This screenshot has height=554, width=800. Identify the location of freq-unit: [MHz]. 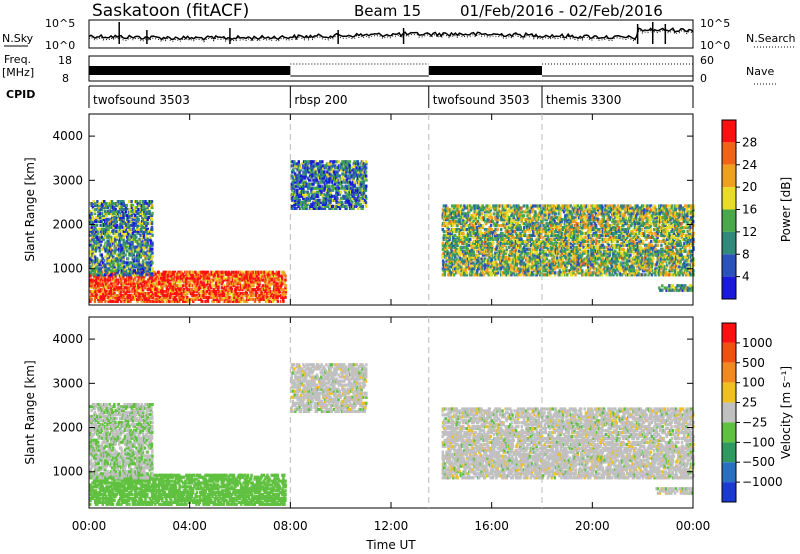
(18, 72).